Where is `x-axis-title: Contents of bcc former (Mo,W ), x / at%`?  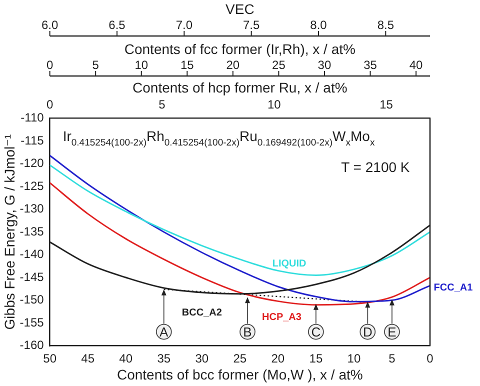 x-axis-title: Contents of bcc former (Mo,W ), x / at% is located at coordinates (239, 374).